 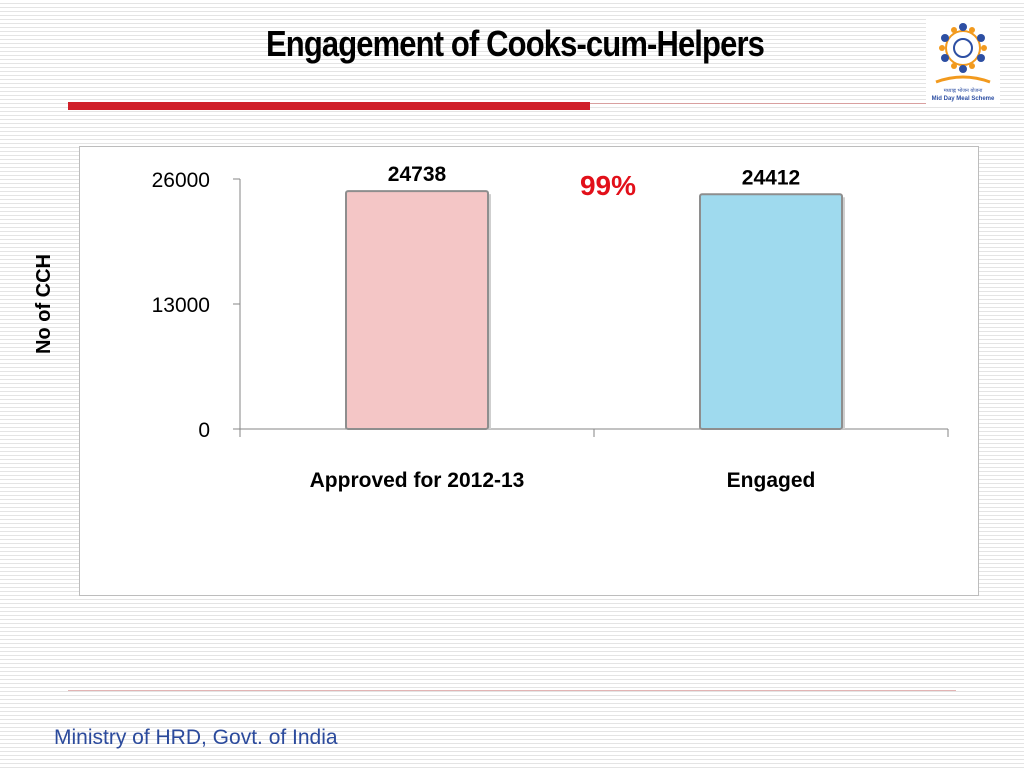 I want to click on y-tick-label: 26000, so click(x=181, y=180).